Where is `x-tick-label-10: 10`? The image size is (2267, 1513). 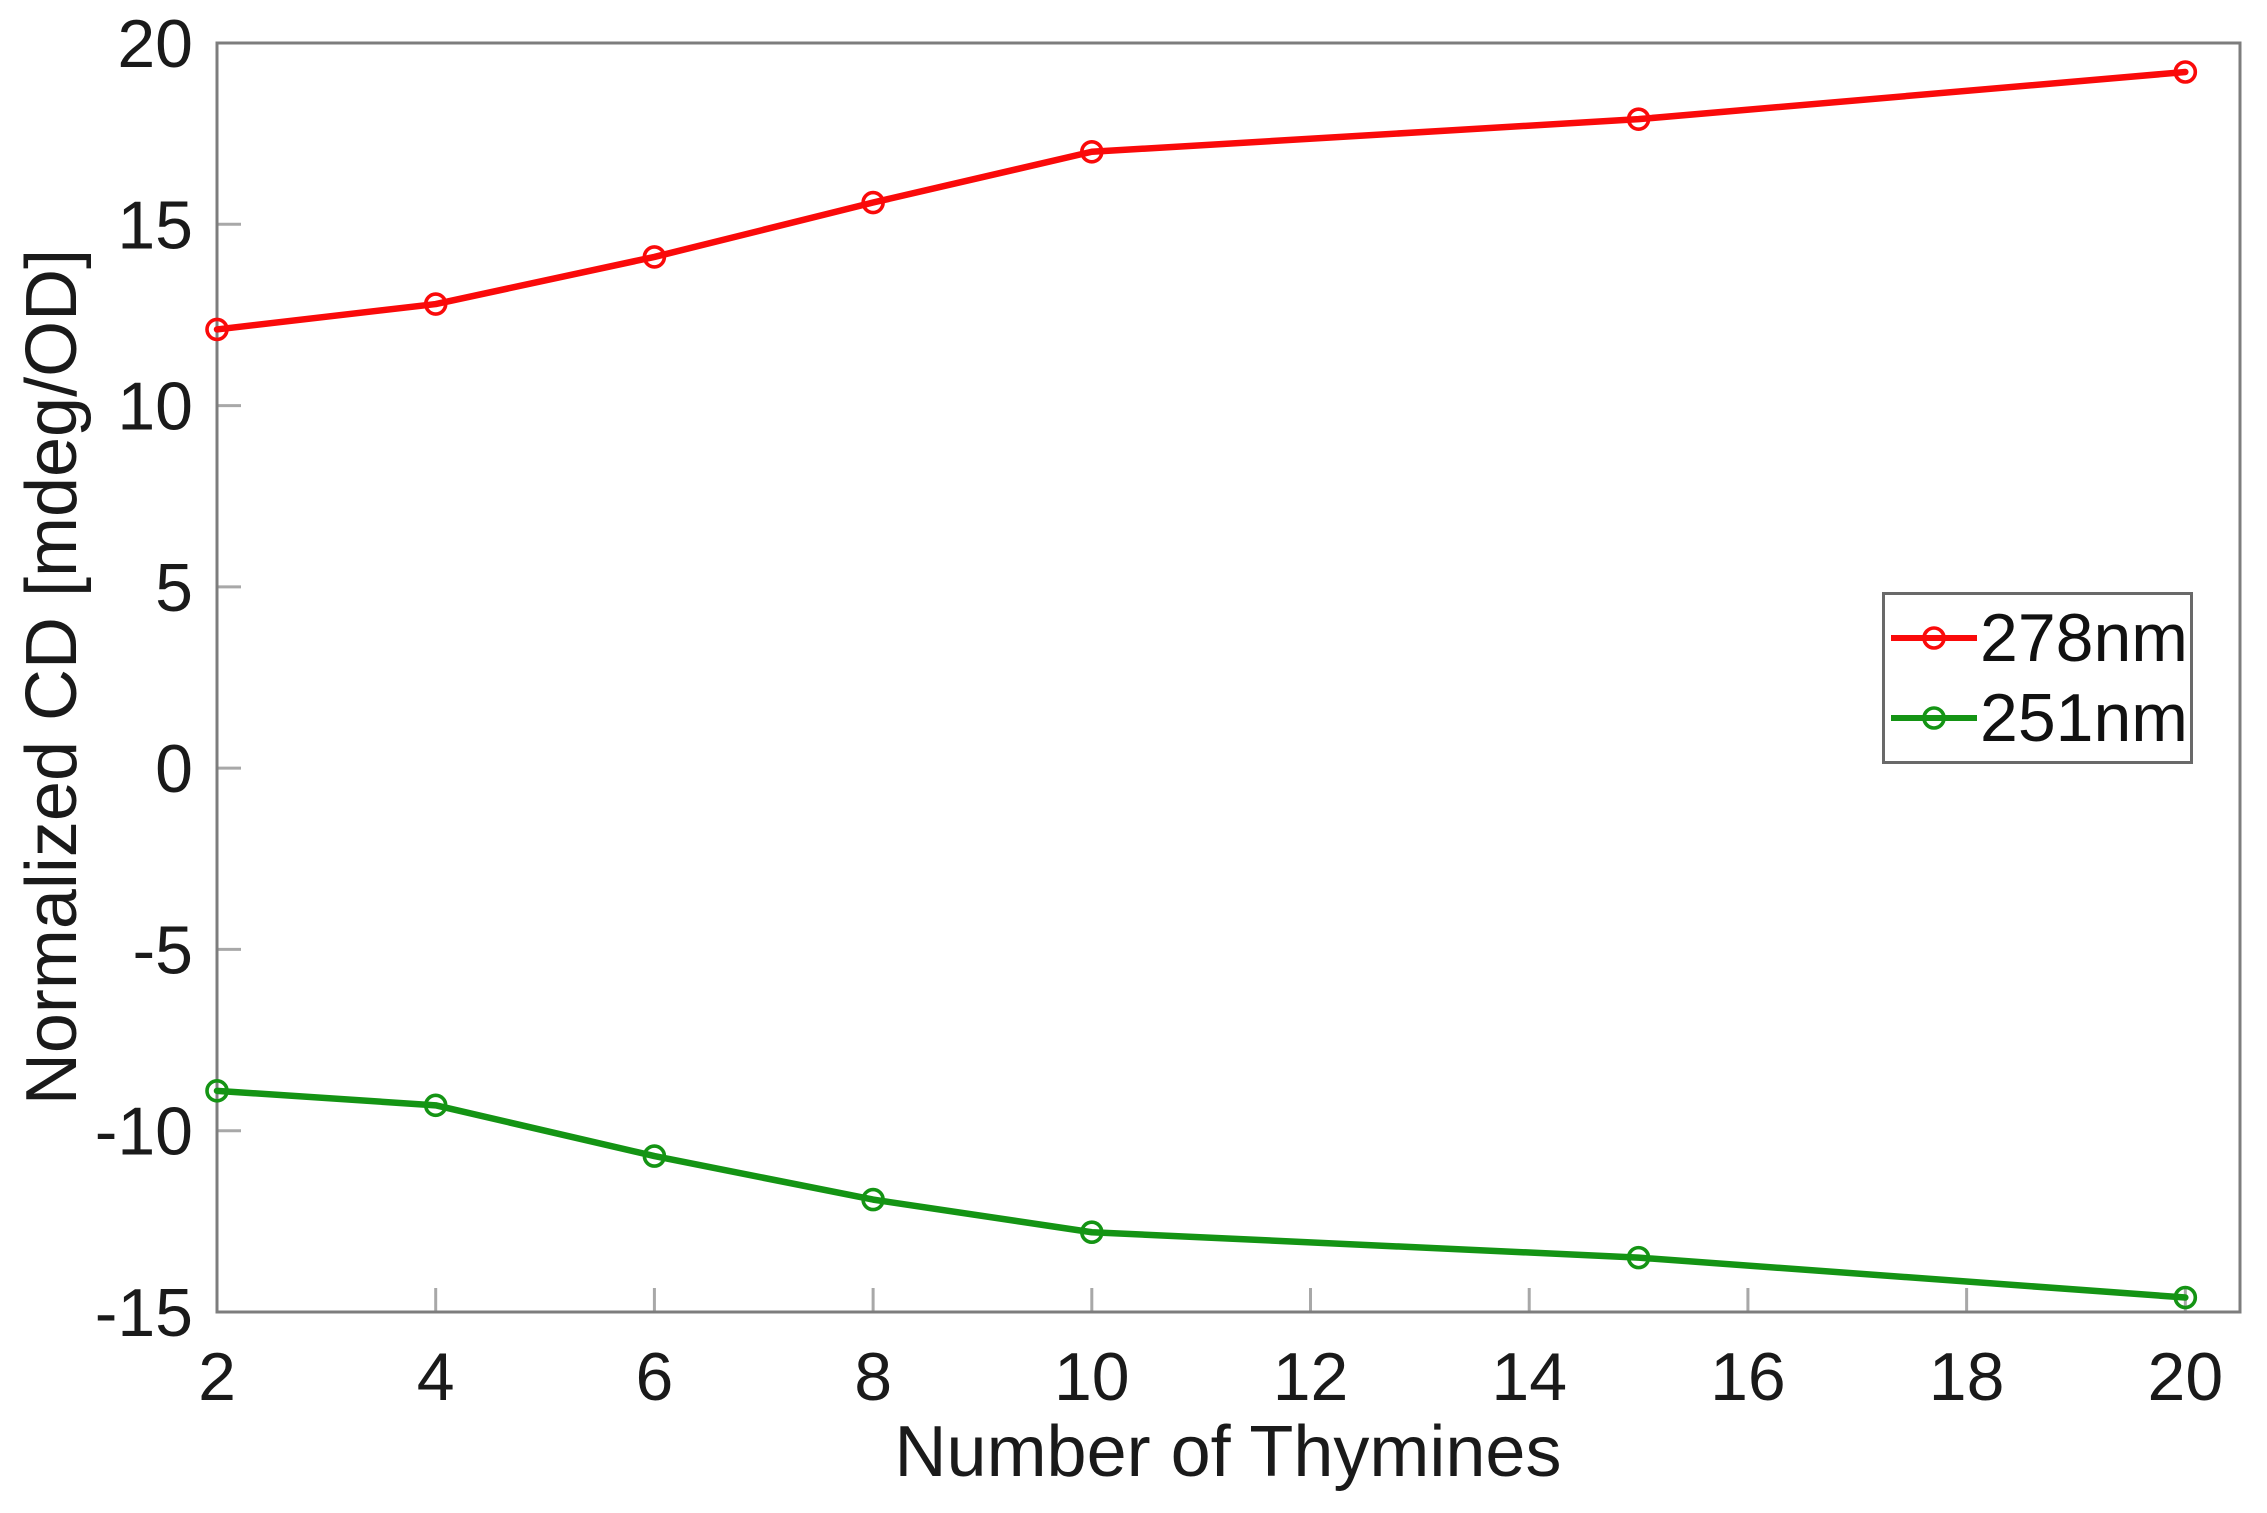 x-tick-label-10: 10 is located at coordinates (1092, 1377).